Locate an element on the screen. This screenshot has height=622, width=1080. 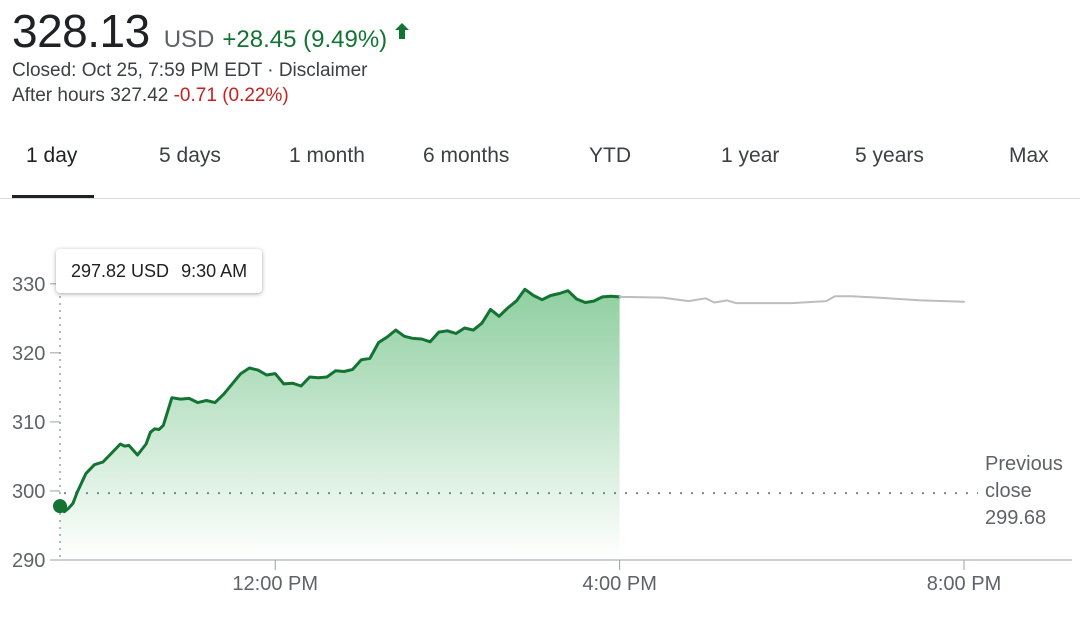
y-axis: 290 300 310 320 330 is located at coordinates (36, 423).